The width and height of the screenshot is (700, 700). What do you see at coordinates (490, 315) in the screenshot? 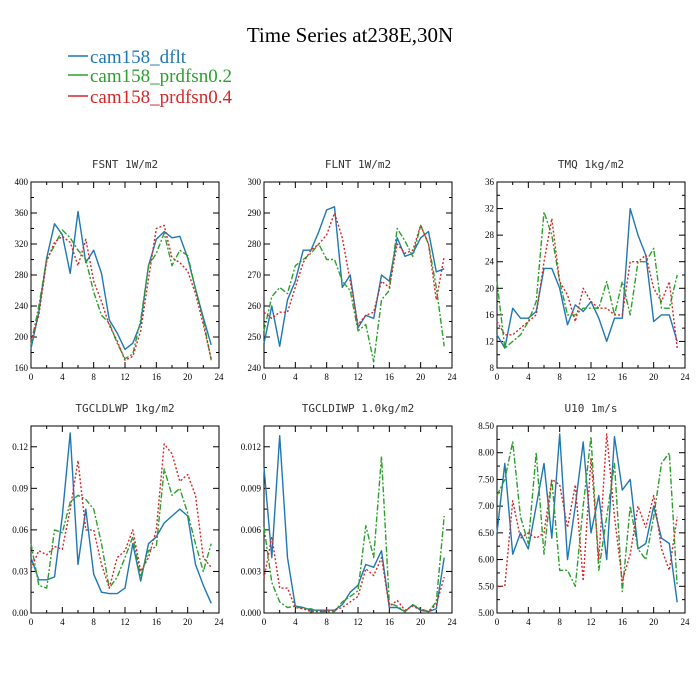
I see `y-tick-label: 16` at bounding box center [490, 315].